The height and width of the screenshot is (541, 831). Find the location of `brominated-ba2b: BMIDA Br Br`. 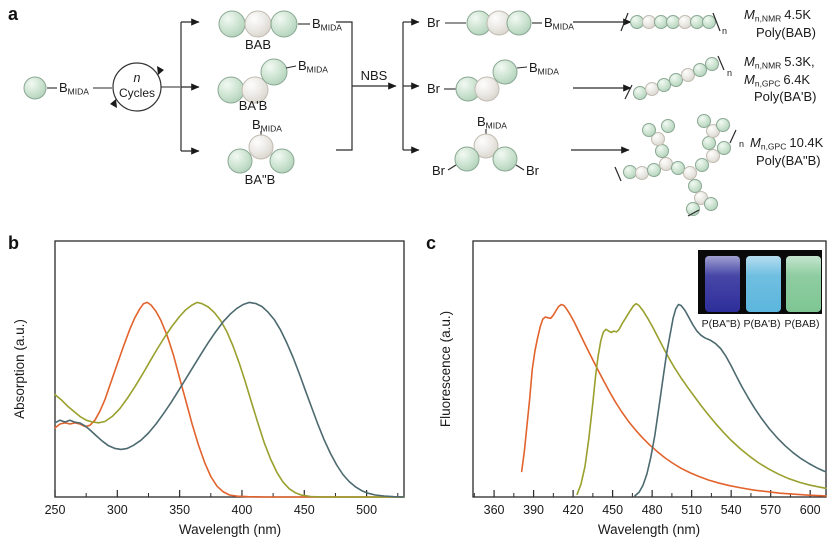

brominated-ba2b: BMIDA Br Br is located at coordinates (531, 146).